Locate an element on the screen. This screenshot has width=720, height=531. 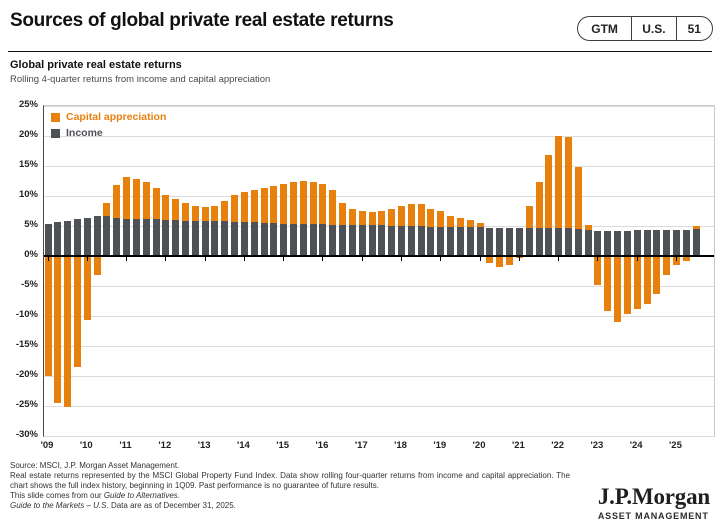
legend-item-capital-appreciation: Capital appreciation is located at coordinates (108, 117).